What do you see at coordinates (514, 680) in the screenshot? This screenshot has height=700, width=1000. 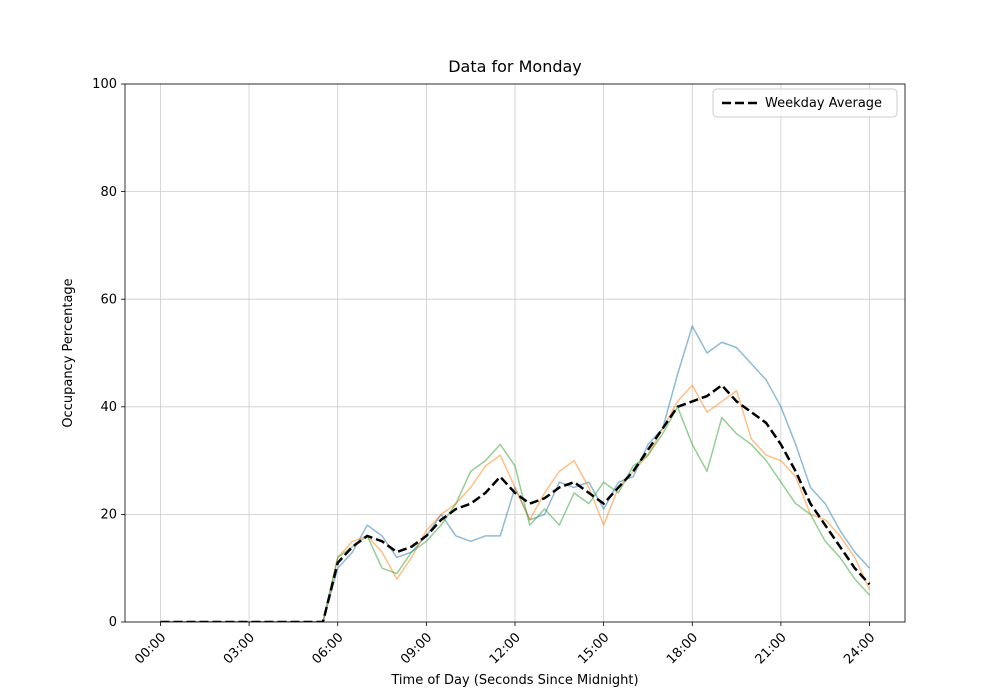 I see `x-axis-label: Time of Day (Seconds Since Midnight)` at bounding box center [514, 680].